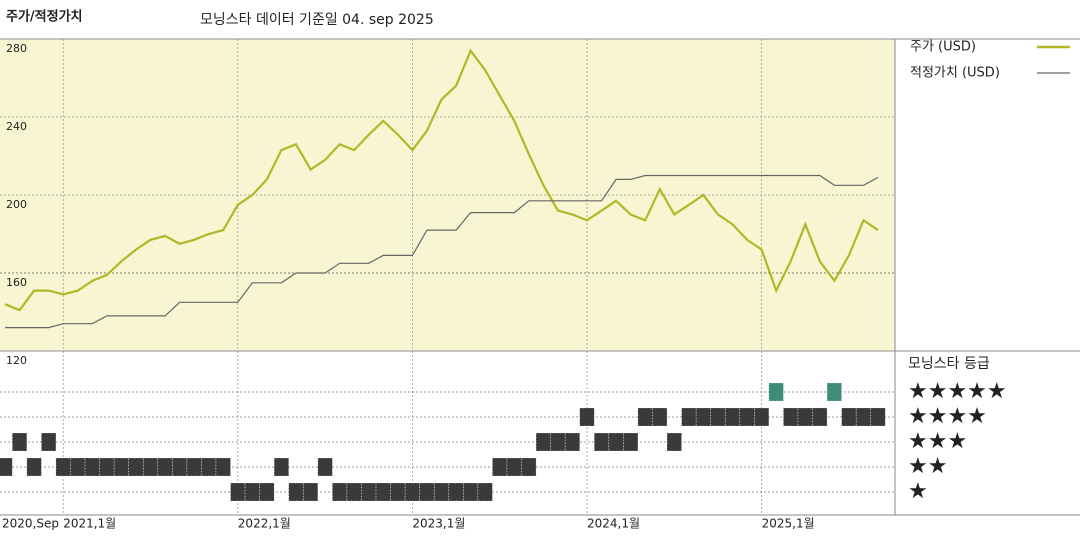  What do you see at coordinates (937, 441) in the screenshot?
I see `rating-label: ★★★` at bounding box center [937, 441].